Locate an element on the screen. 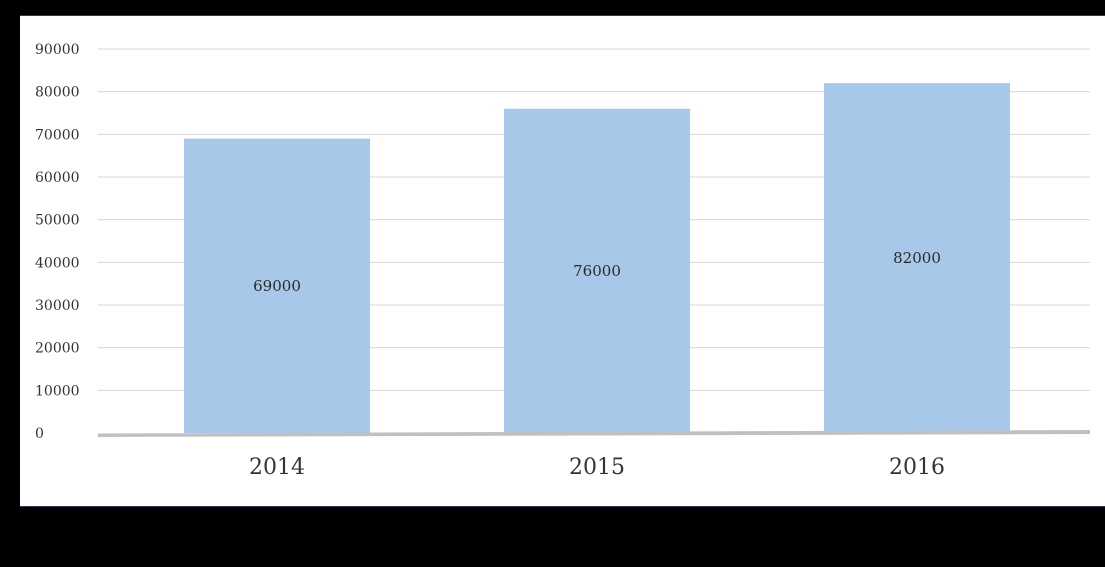  x-axis-ticks: 2014 2015 2016 is located at coordinates (597, 467).